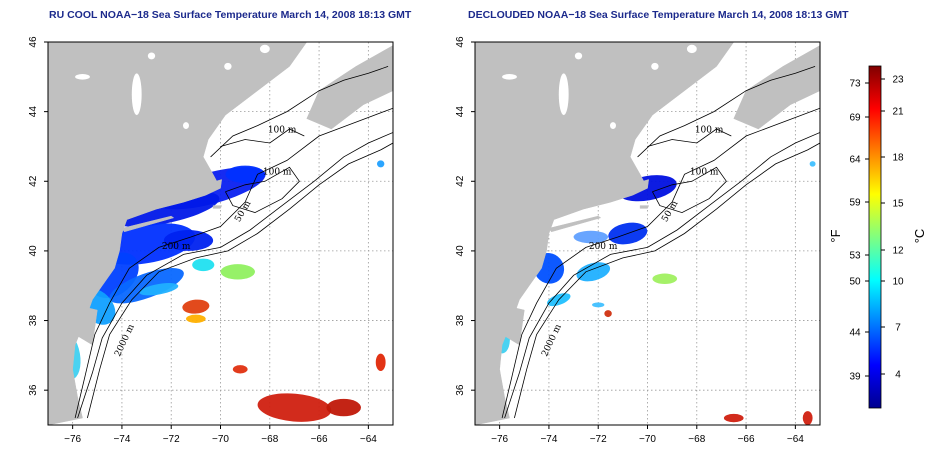 This screenshot has width=950, height=475. Describe the element at coordinates (898, 204) in the screenshot. I see `colorbar-c-label: 15` at that location.